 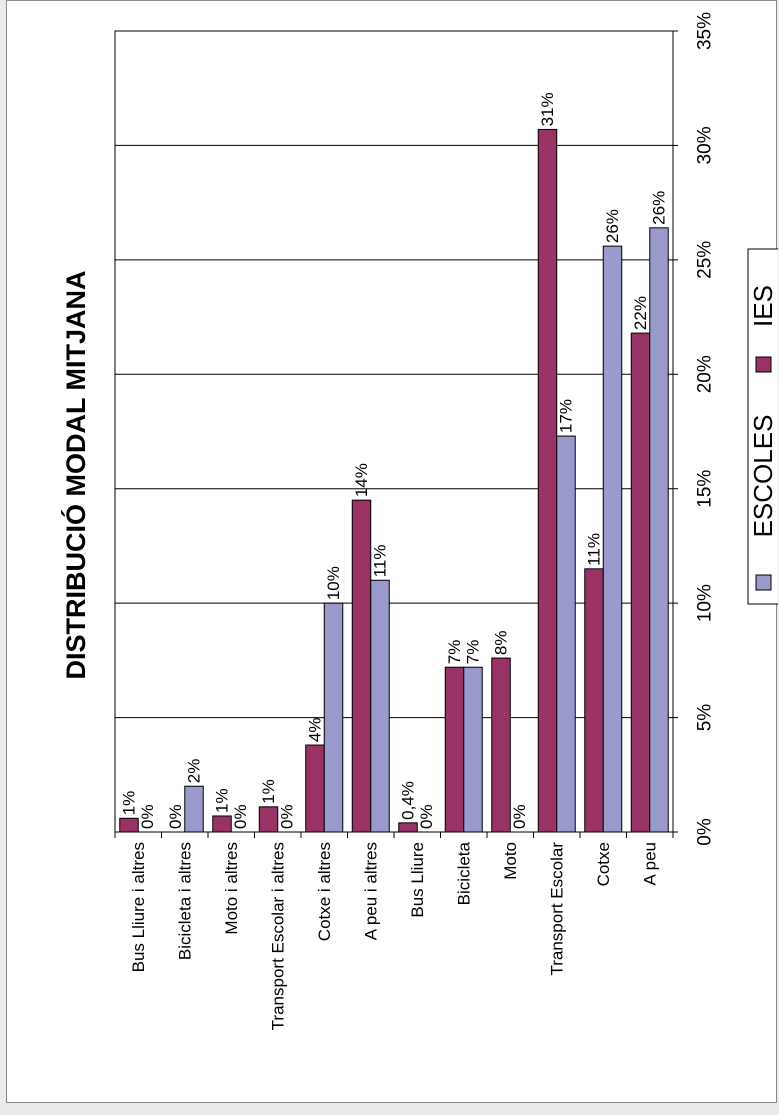 I want to click on legend-box, so click(x=762, y=426).